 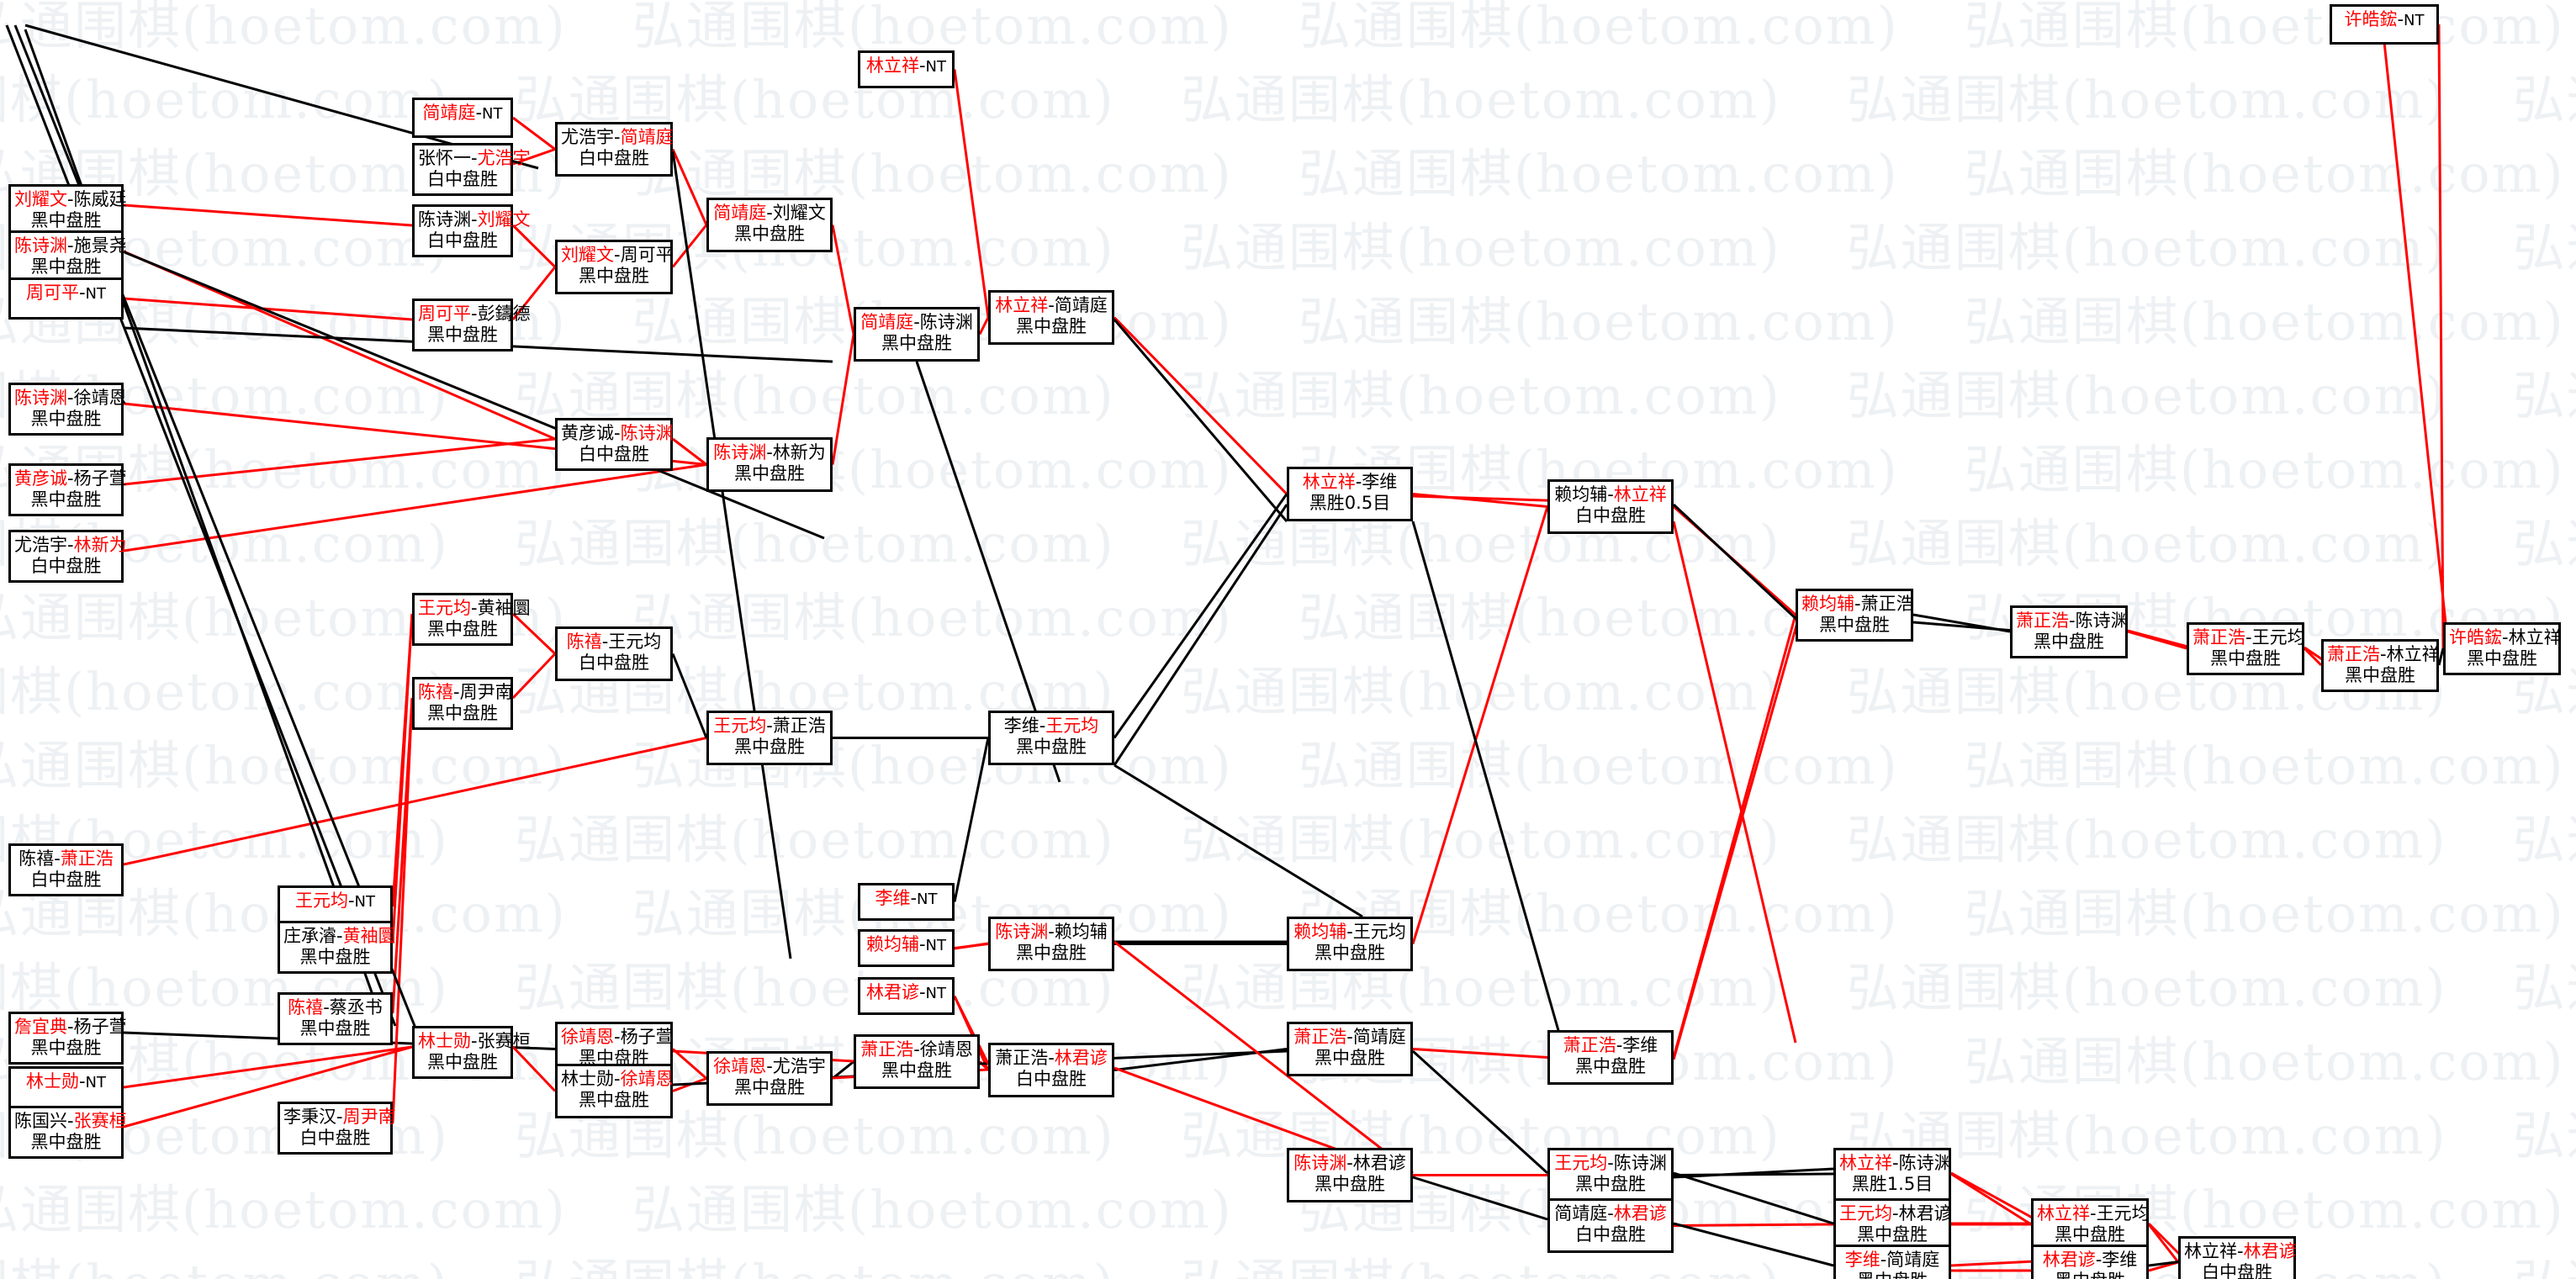 I want to click on match-node: 简靖庭-林君谚 白中盘胜, so click(x=1610, y=1225).